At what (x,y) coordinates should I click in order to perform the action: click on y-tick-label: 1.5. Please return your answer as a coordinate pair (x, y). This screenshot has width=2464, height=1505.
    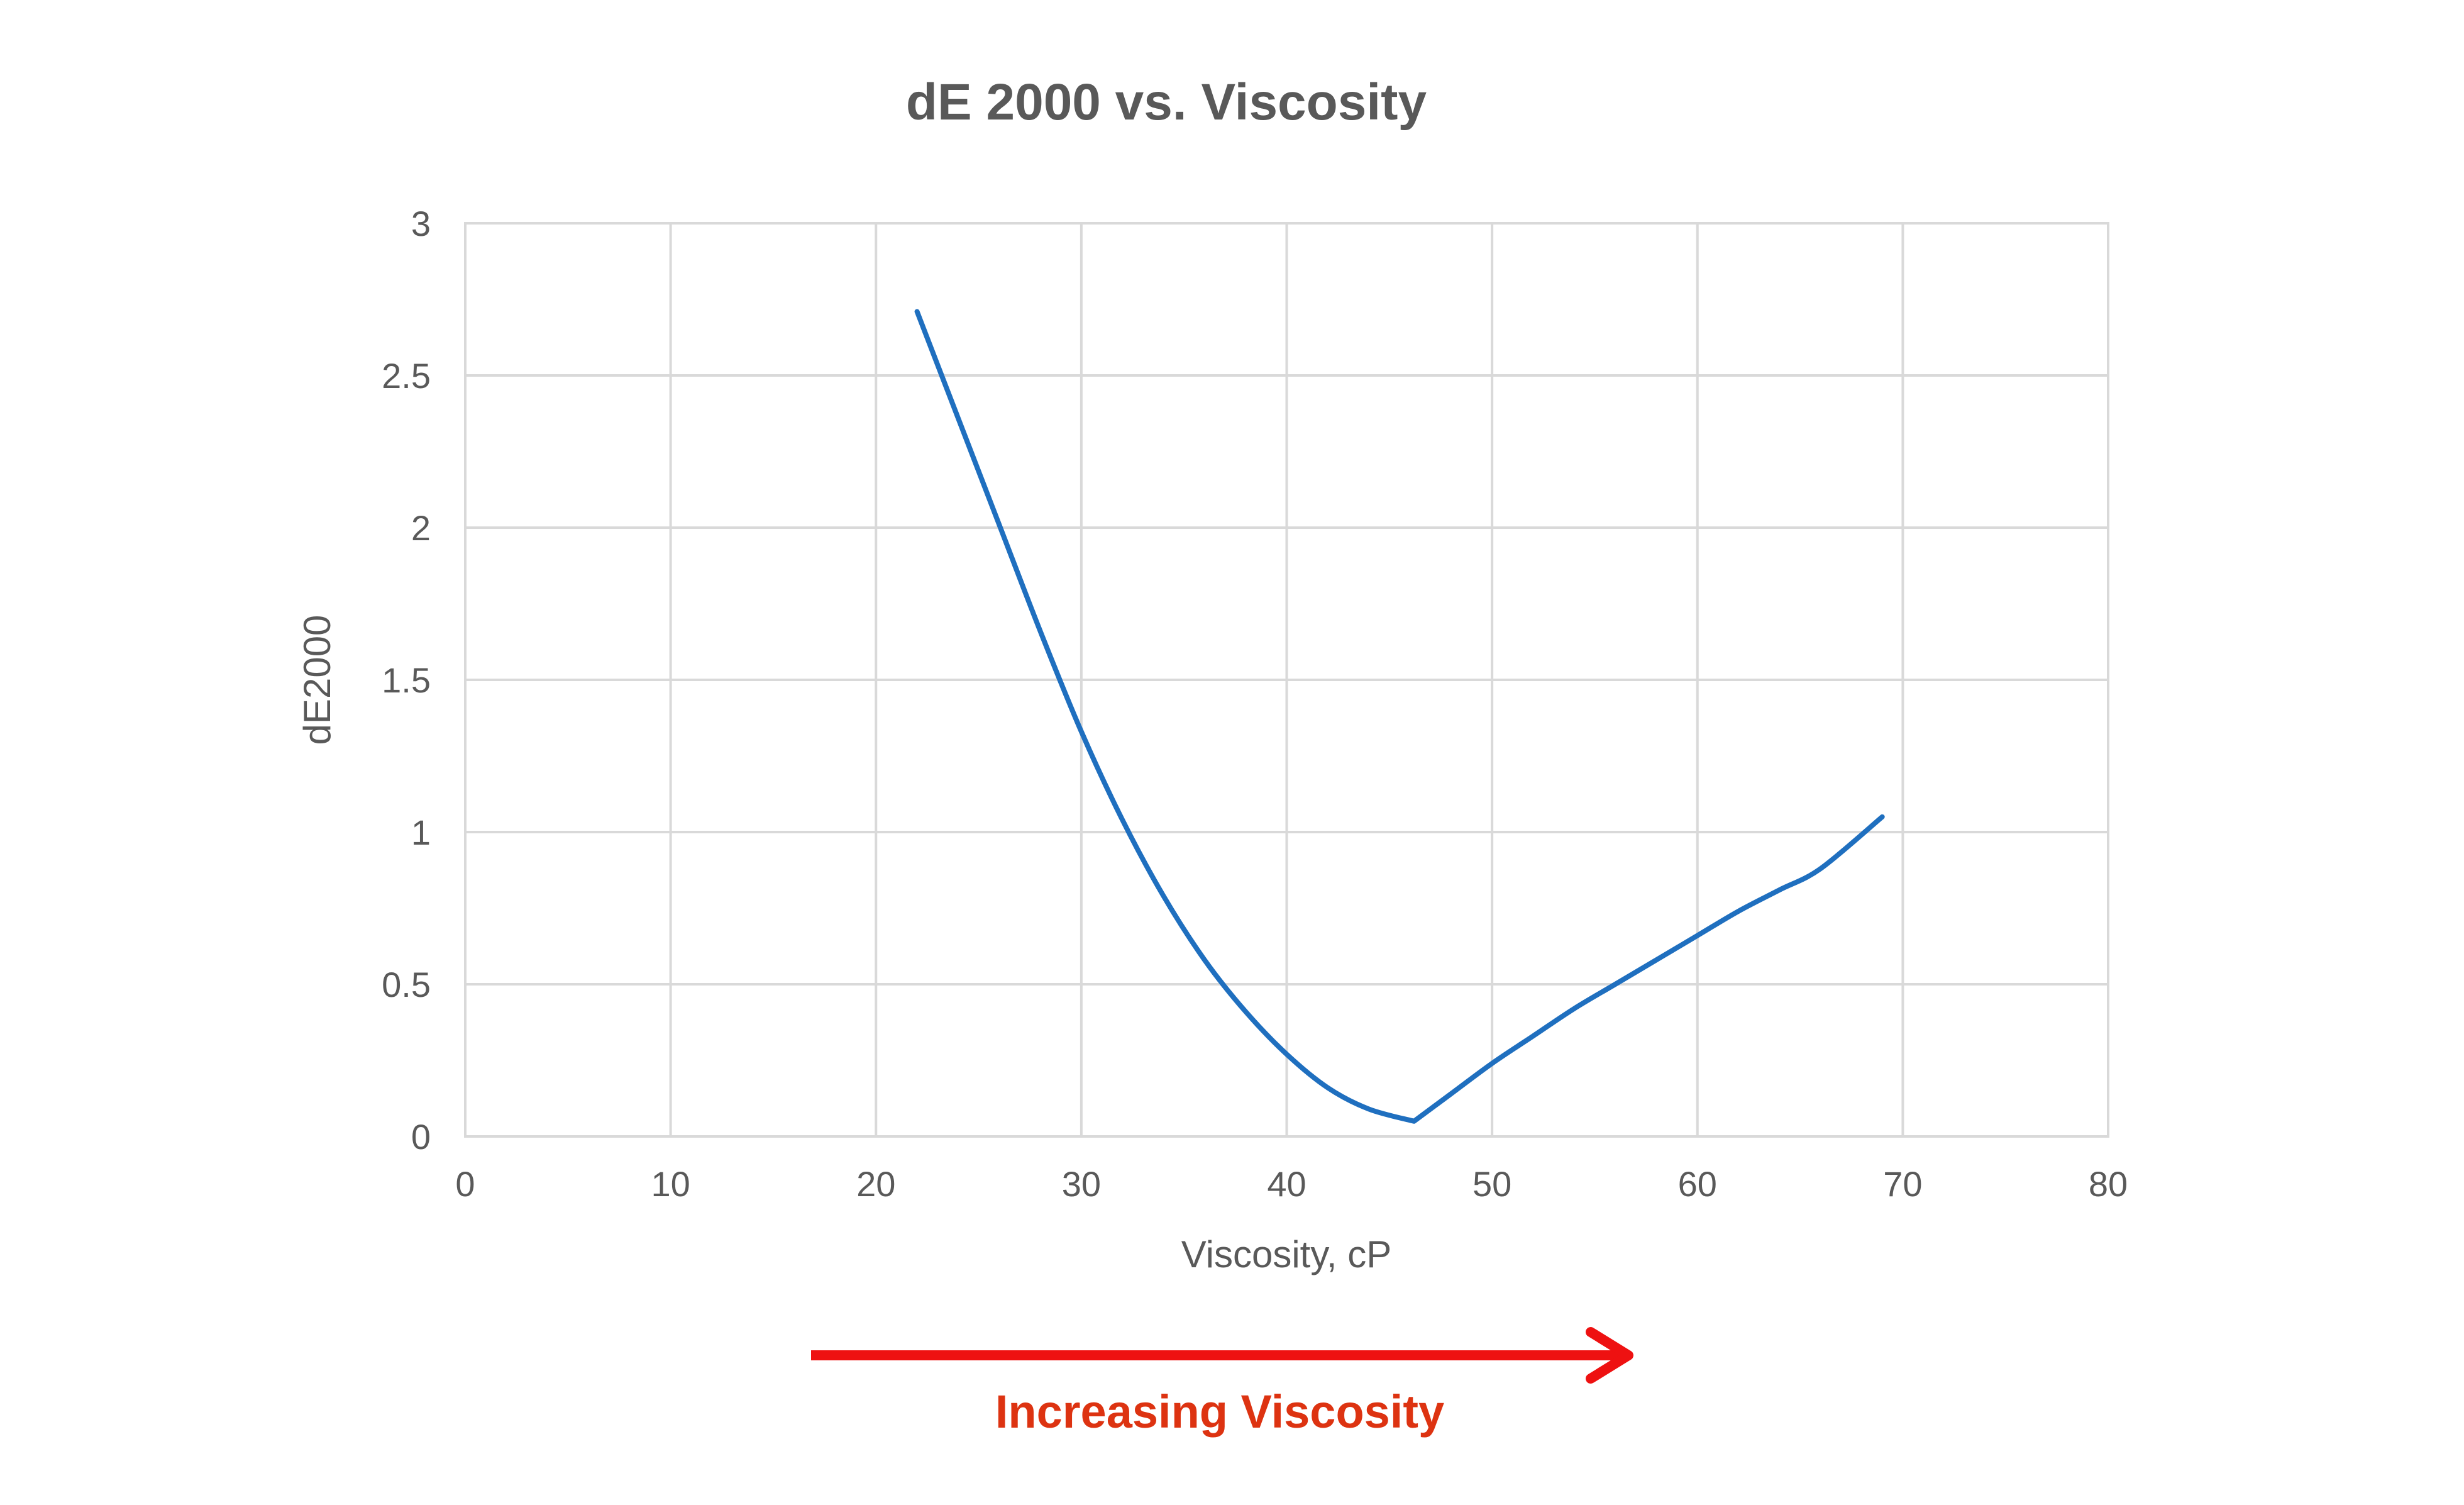
    Looking at the image, I should click on (406, 680).